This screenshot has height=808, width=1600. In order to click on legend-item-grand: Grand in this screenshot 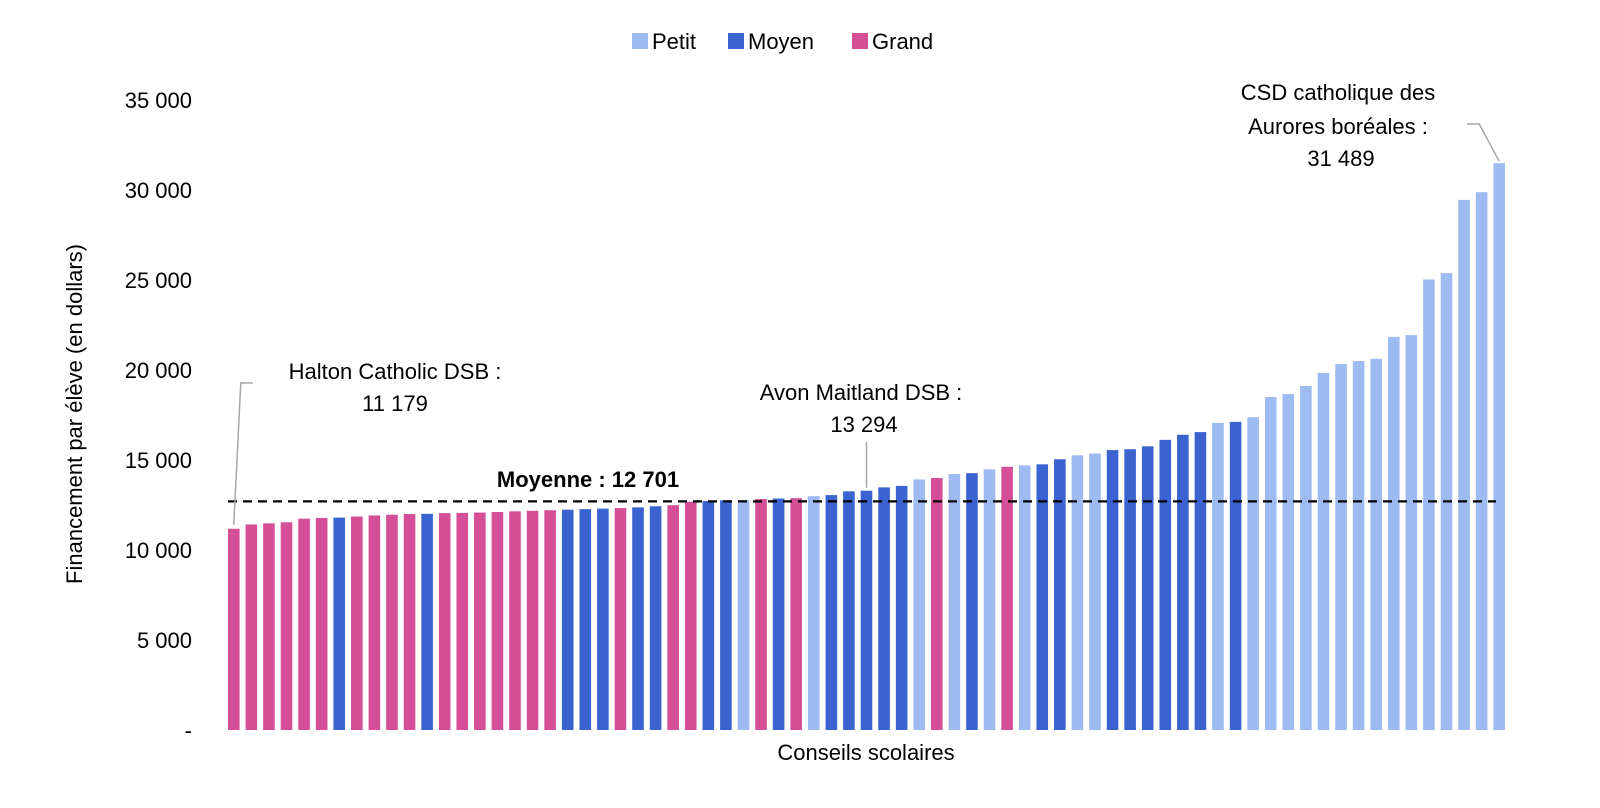, I will do `click(892, 41)`.